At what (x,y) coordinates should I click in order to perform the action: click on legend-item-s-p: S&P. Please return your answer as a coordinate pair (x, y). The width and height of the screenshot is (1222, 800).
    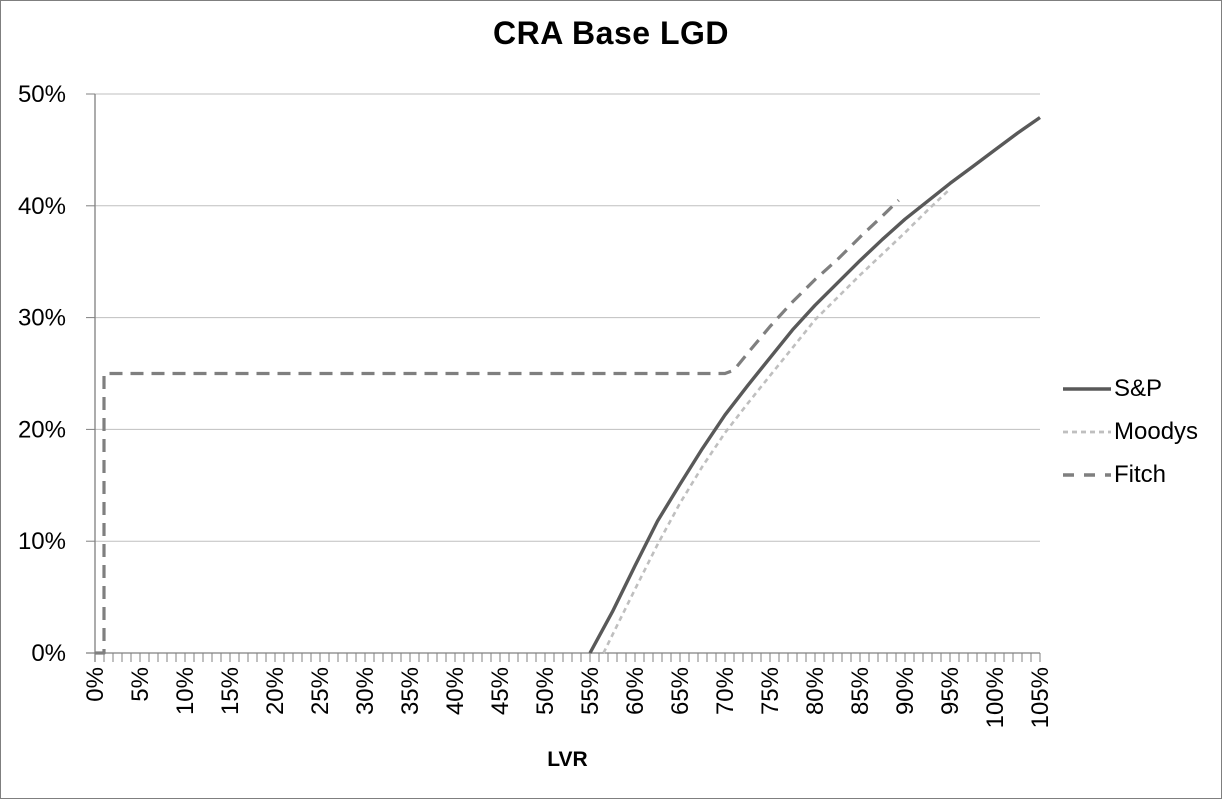
    Looking at the image, I should click on (1140, 388).